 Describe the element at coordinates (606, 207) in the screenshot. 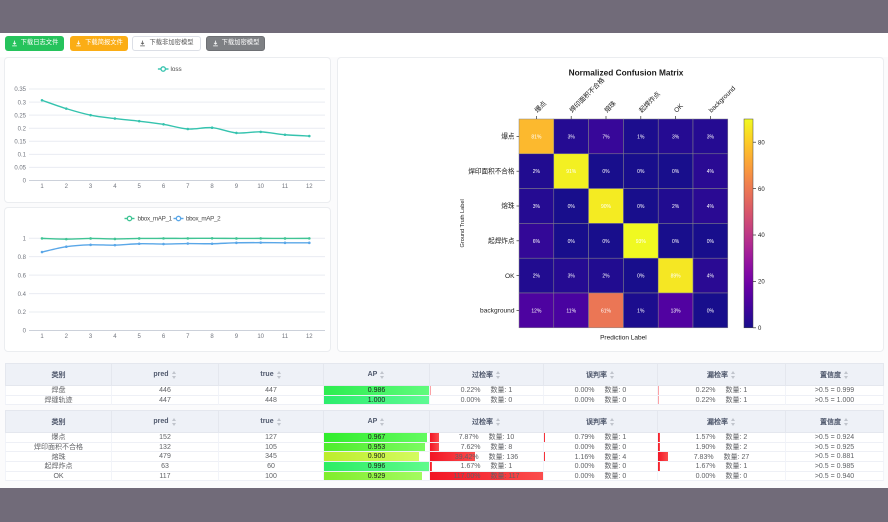

I see `svg-text: 90%` at that location.